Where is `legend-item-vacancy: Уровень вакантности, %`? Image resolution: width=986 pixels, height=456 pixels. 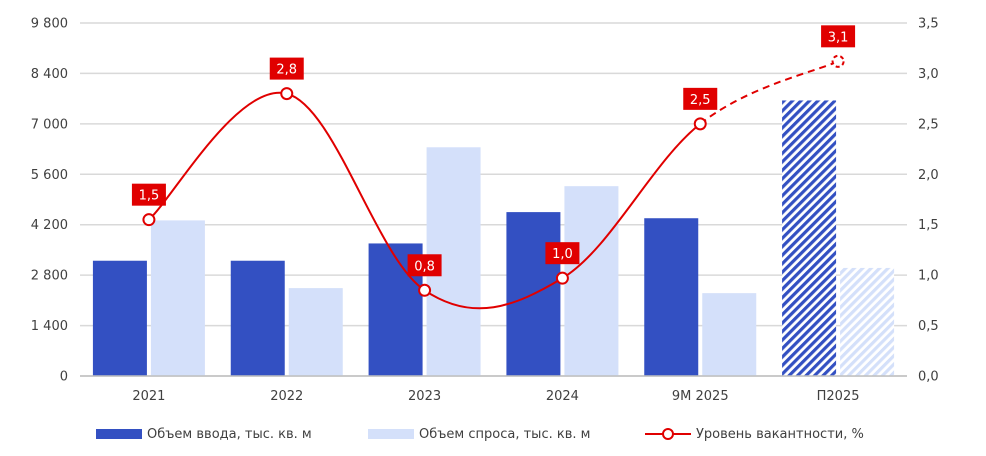
legend-item-vacancy: Уровень вакантности, % is located at coordinates (754, 434).